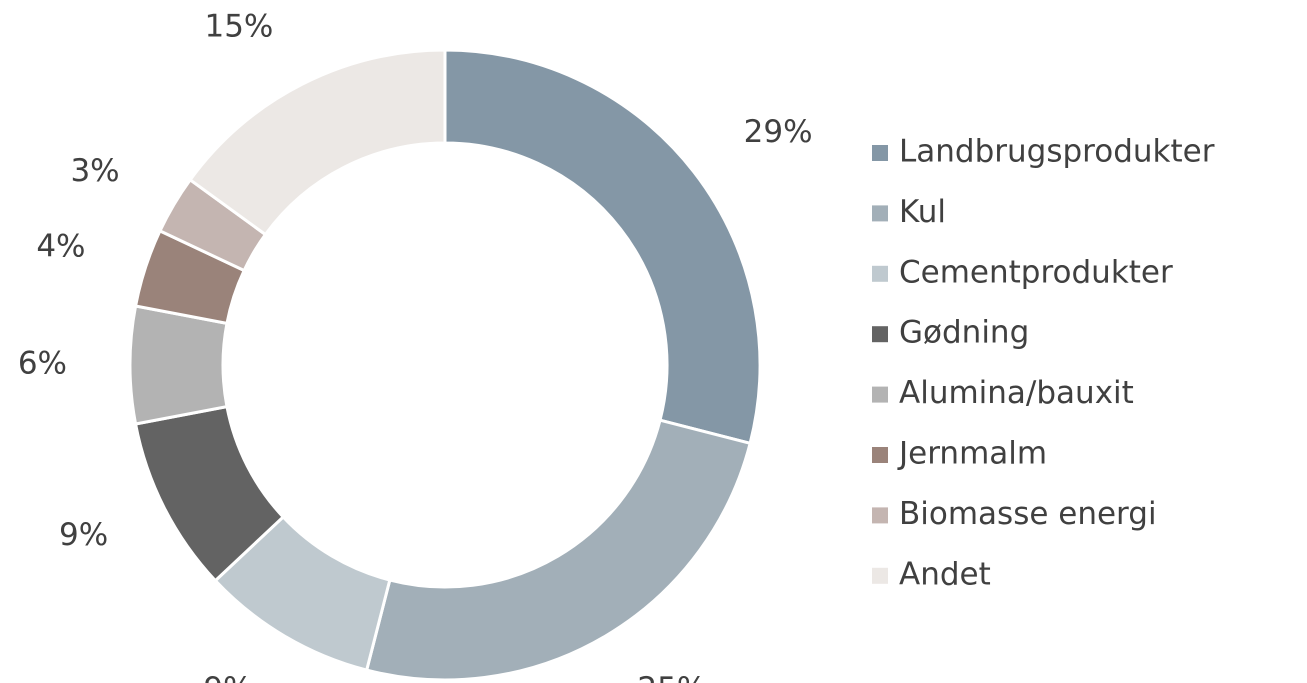 This screenshot has width=1307, height=683. What do you see at coordinates (1057, 152) in the screenshot?
I see `legend-label: Landbrugsprodukter` at bounding box center [1057, 152].